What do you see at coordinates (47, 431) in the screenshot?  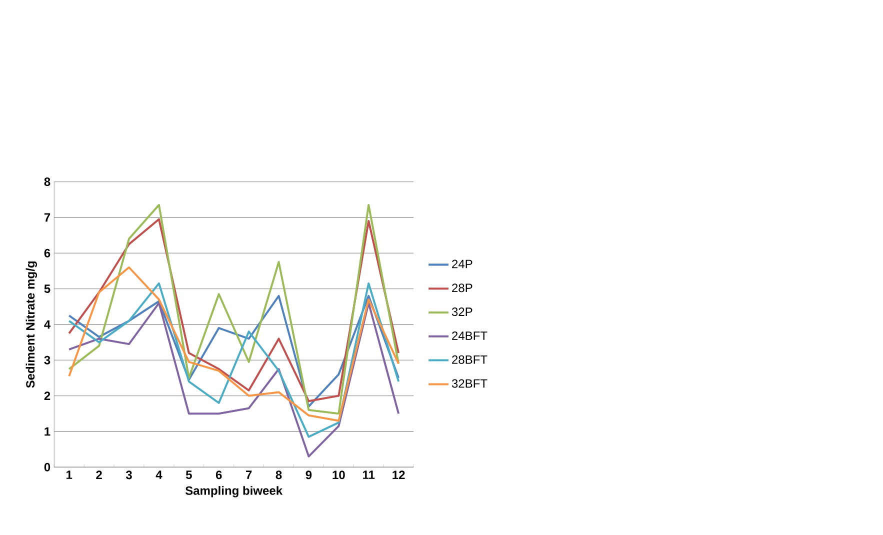 I see `y-tick-label: 1` at bounding box center [47, 431].